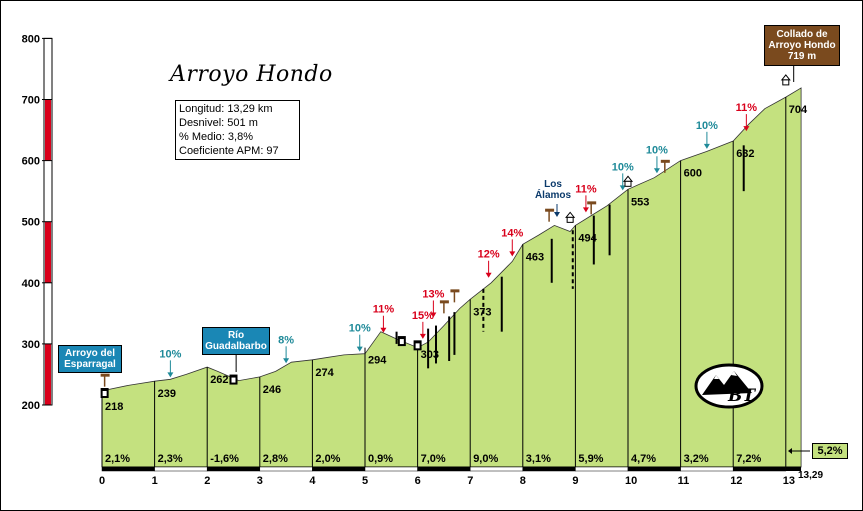 Image resolution: width=863 pixels, height=511 pixels. What do you see at coordinates (741, 396) in the screenshot?
I see `logo-text: BT` at bounding box center [741, 396].